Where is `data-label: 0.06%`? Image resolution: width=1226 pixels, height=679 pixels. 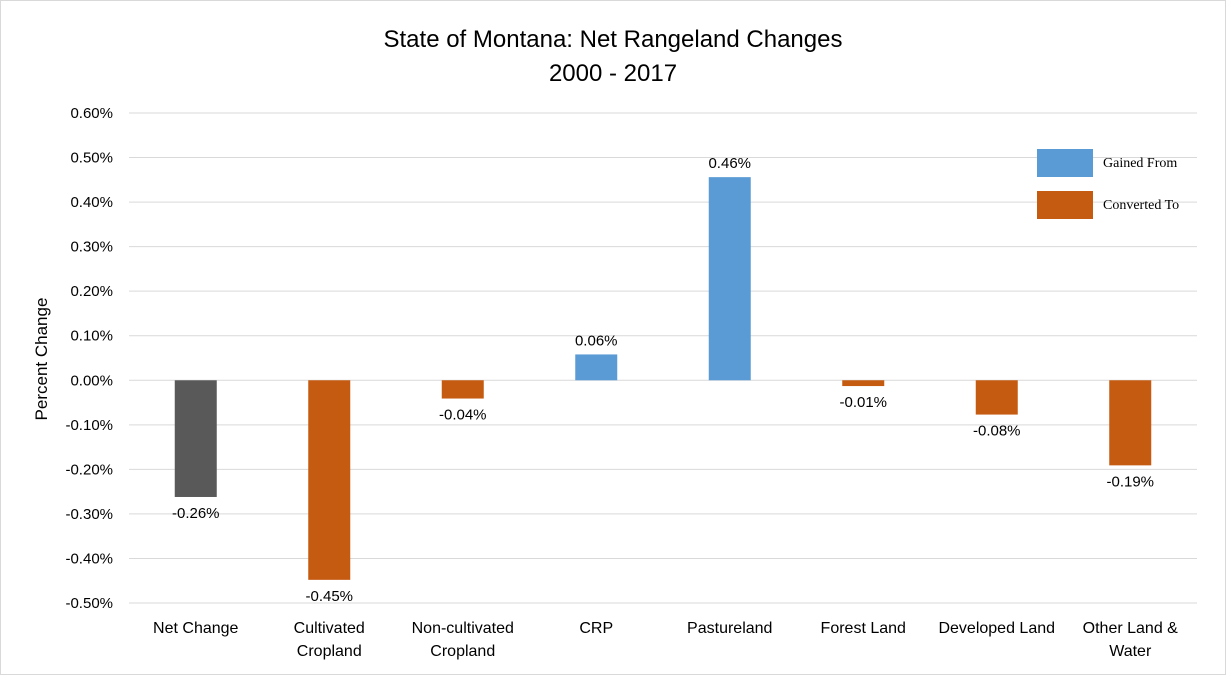 data-label: 0.06% is located at coordinates (596, 340).